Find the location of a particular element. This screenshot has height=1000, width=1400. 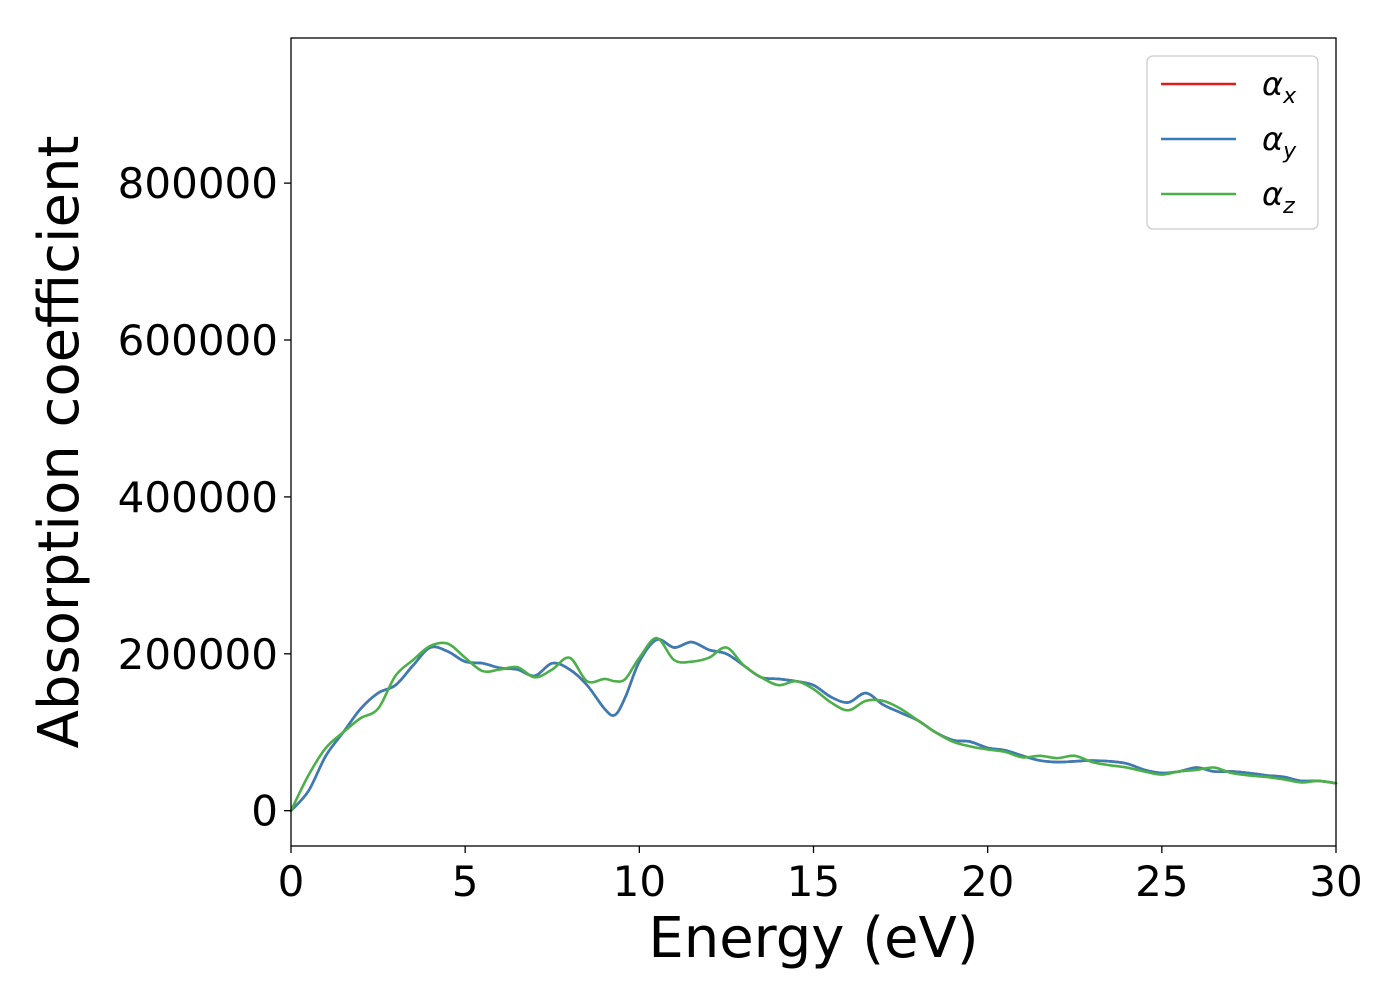

x-tick-label: 30 is located at coordinates (1335, 881).